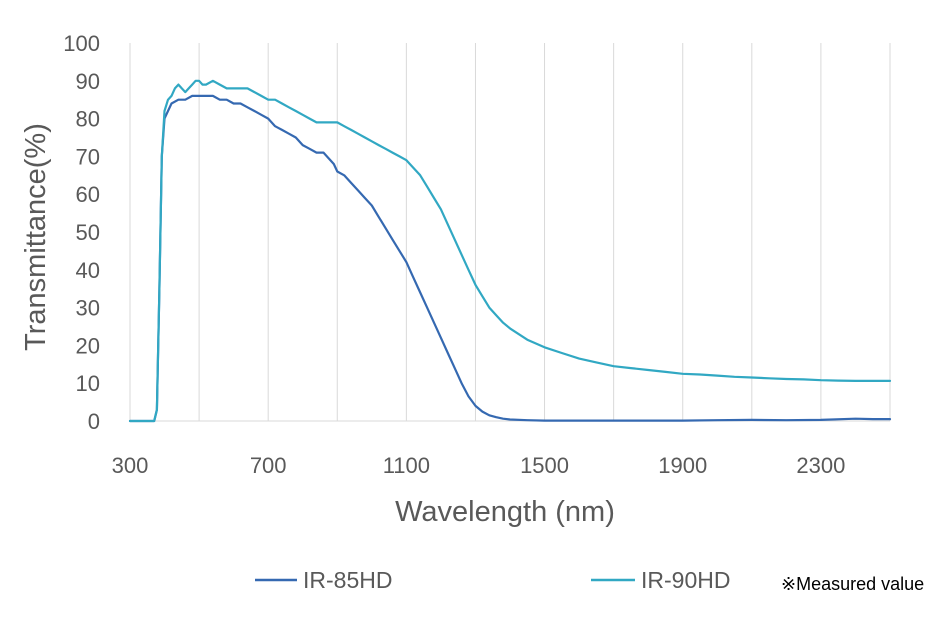  What do you see at coordinates (685, 580) in the screenshot?
I see `legend-label-ir-90hd: IR-90HD` at bounding box center [685, 580].